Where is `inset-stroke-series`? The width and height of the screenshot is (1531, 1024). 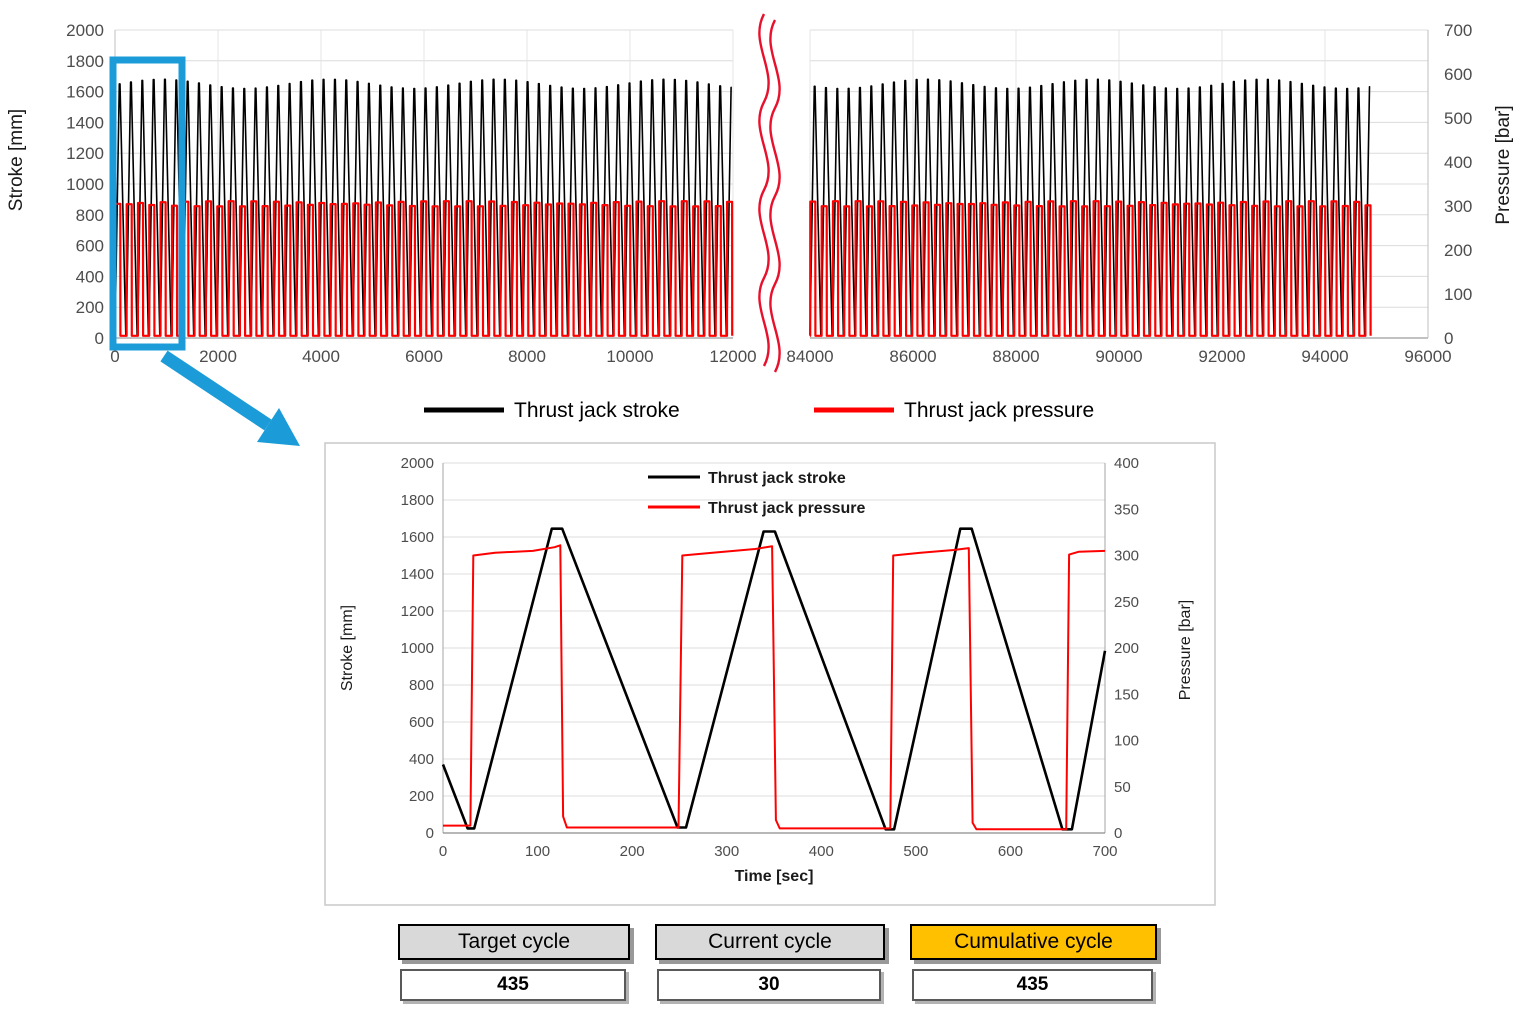
inset-stroke-series is located at coordinates (774, 679).